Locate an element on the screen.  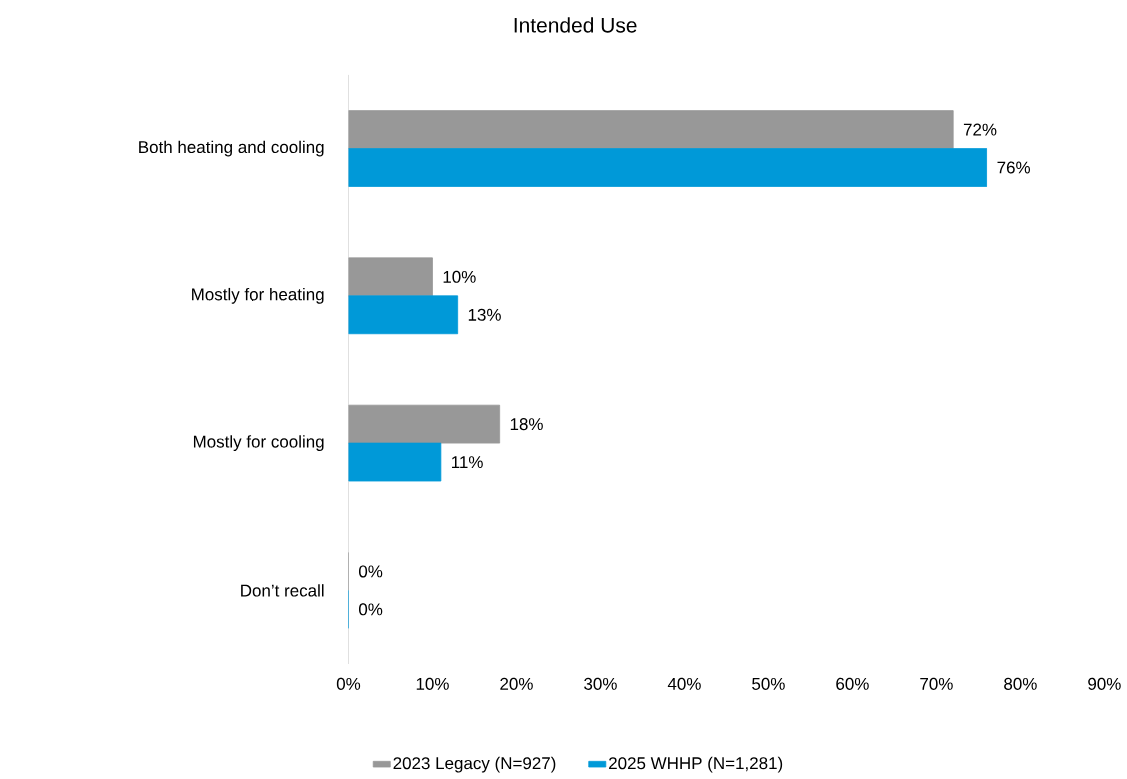
data-label: 13% is located at coordinates (484, 314).